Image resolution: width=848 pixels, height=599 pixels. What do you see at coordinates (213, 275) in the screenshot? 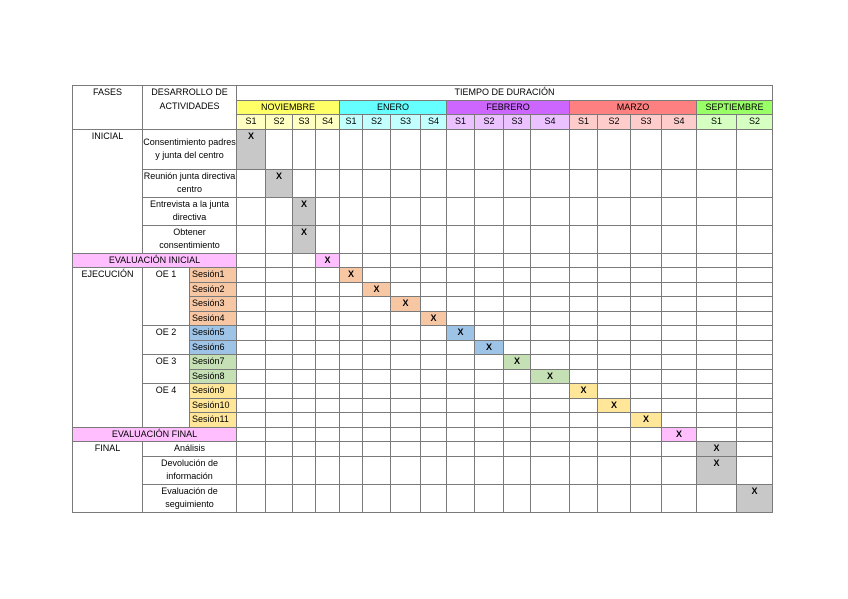
I see `session-label: Sesión1` at bounding box center [213, 275].